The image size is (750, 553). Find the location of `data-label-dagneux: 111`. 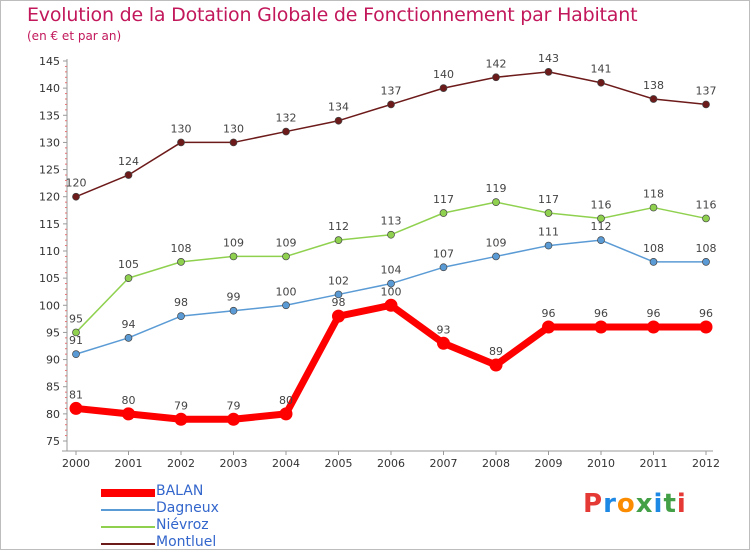

data-label-dagneux: 111 is located at coordinates (548, 232).